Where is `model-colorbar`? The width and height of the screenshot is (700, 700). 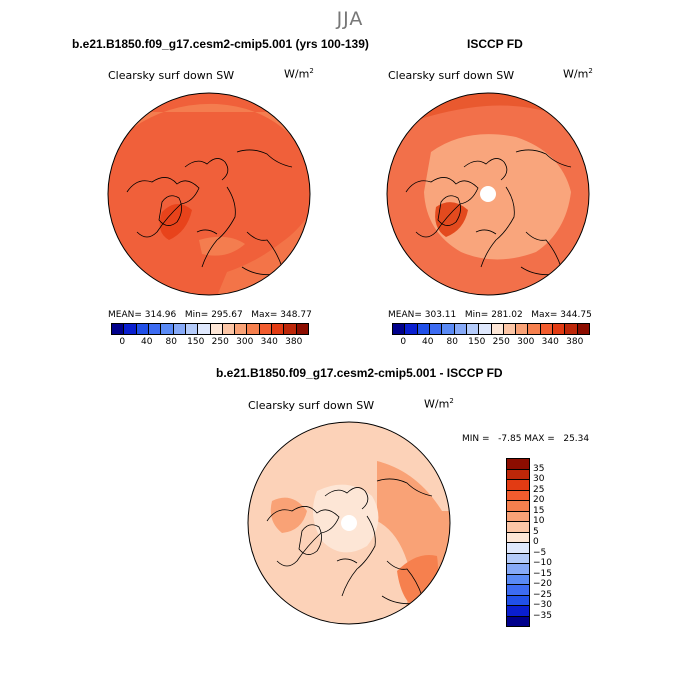 model-colorbar is located at coordinates (210, 329).